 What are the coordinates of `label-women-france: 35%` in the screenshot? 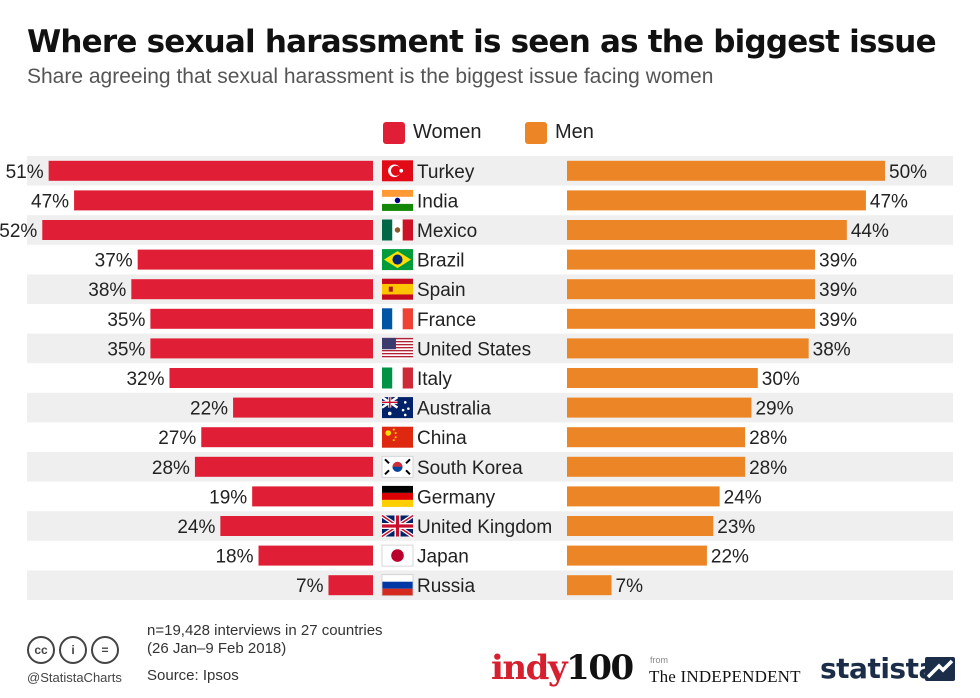 It's located at (126, 320).